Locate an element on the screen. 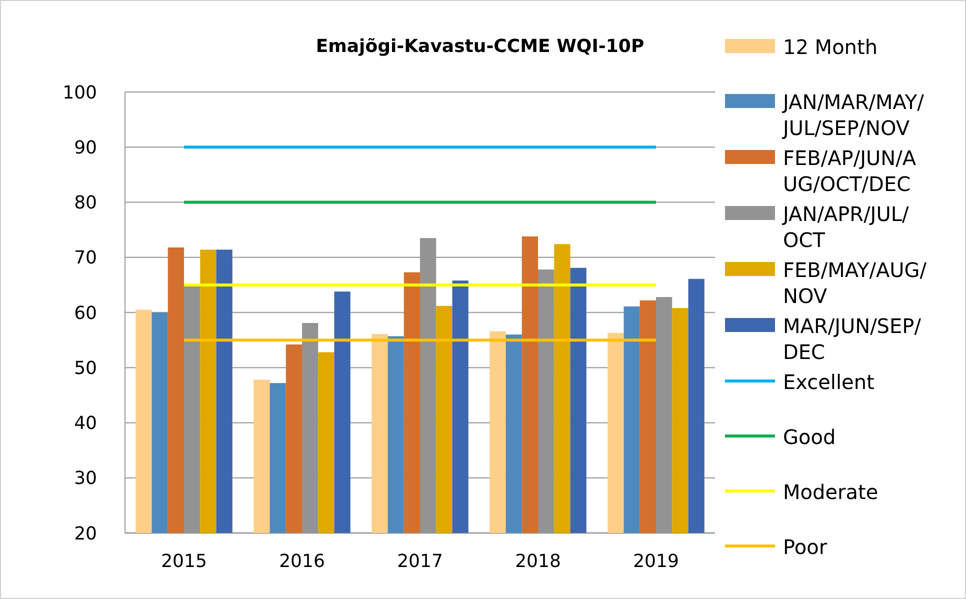 This screenshot has height=599, width=966. legend-label: MAR/JUN/SEP/DEC is located at coordinates (852, 339).